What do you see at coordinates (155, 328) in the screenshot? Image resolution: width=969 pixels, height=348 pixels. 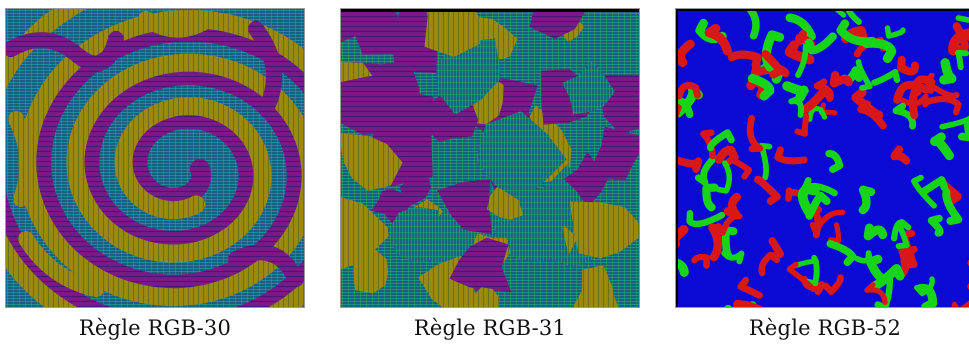 I see `caption-rgb-30: Règle RGB-30` at bounding box center [155, 328].